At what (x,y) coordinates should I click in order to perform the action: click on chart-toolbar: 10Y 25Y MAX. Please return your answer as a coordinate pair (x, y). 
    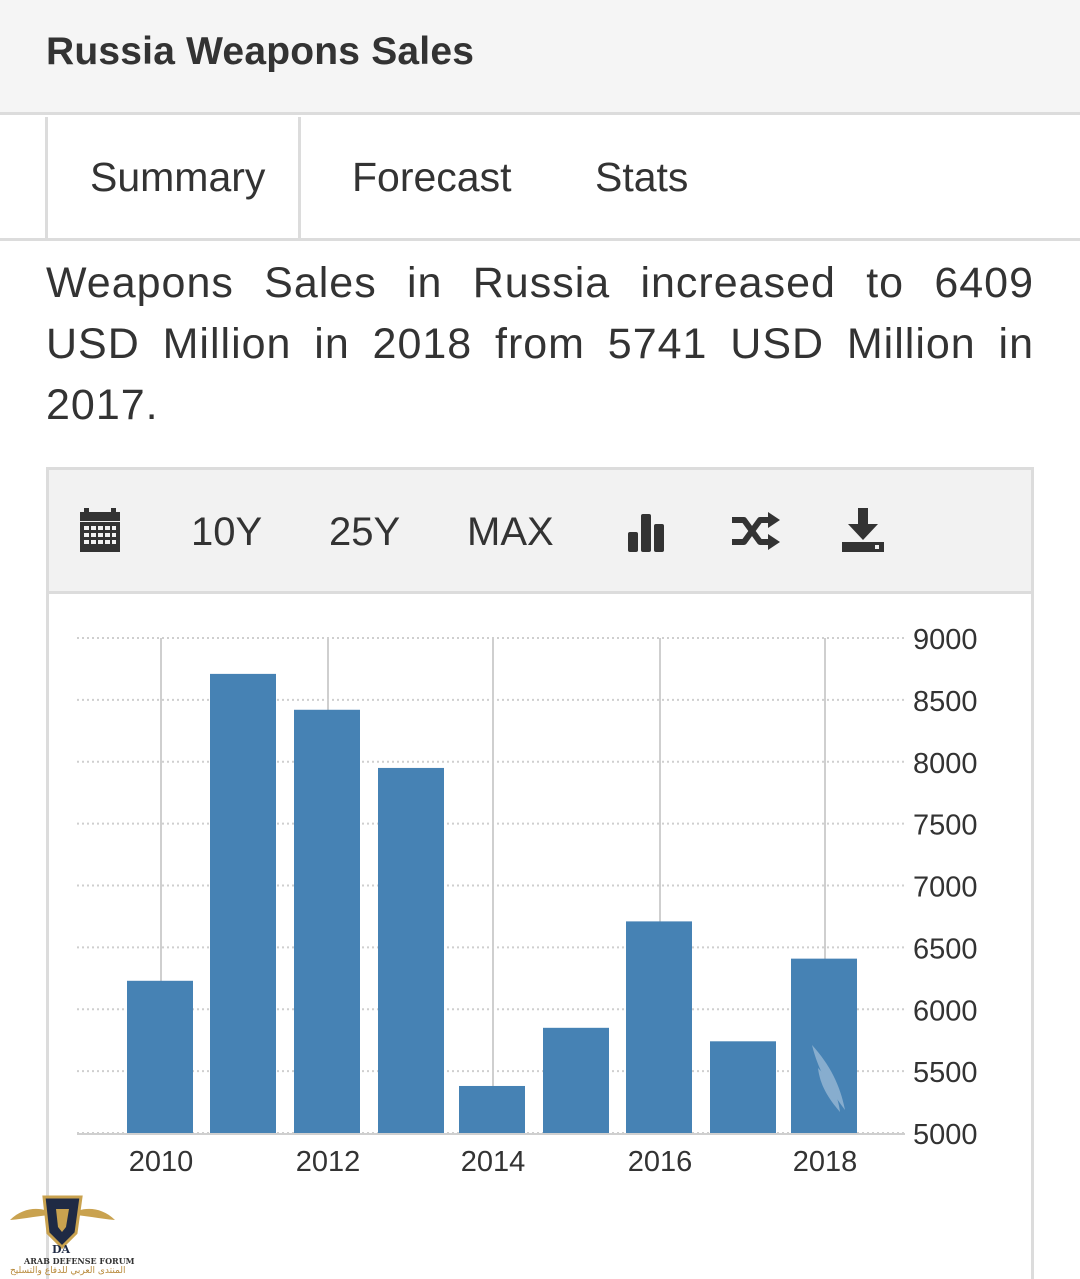
    Looking at the image, I should click on (540, 532).